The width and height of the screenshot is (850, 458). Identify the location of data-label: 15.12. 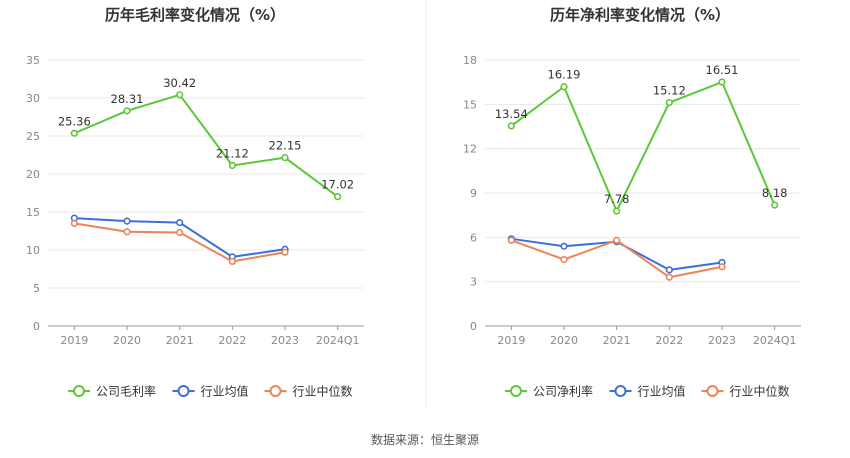
(669, 91).